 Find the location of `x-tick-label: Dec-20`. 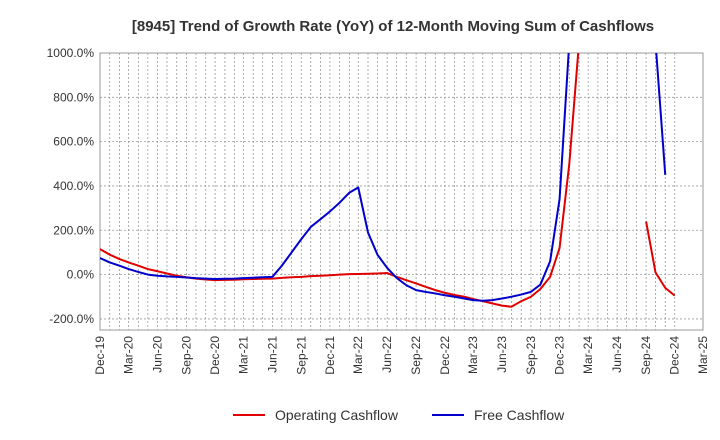

x-tick-label: Dec-20 is located at coordinates (215, 355).